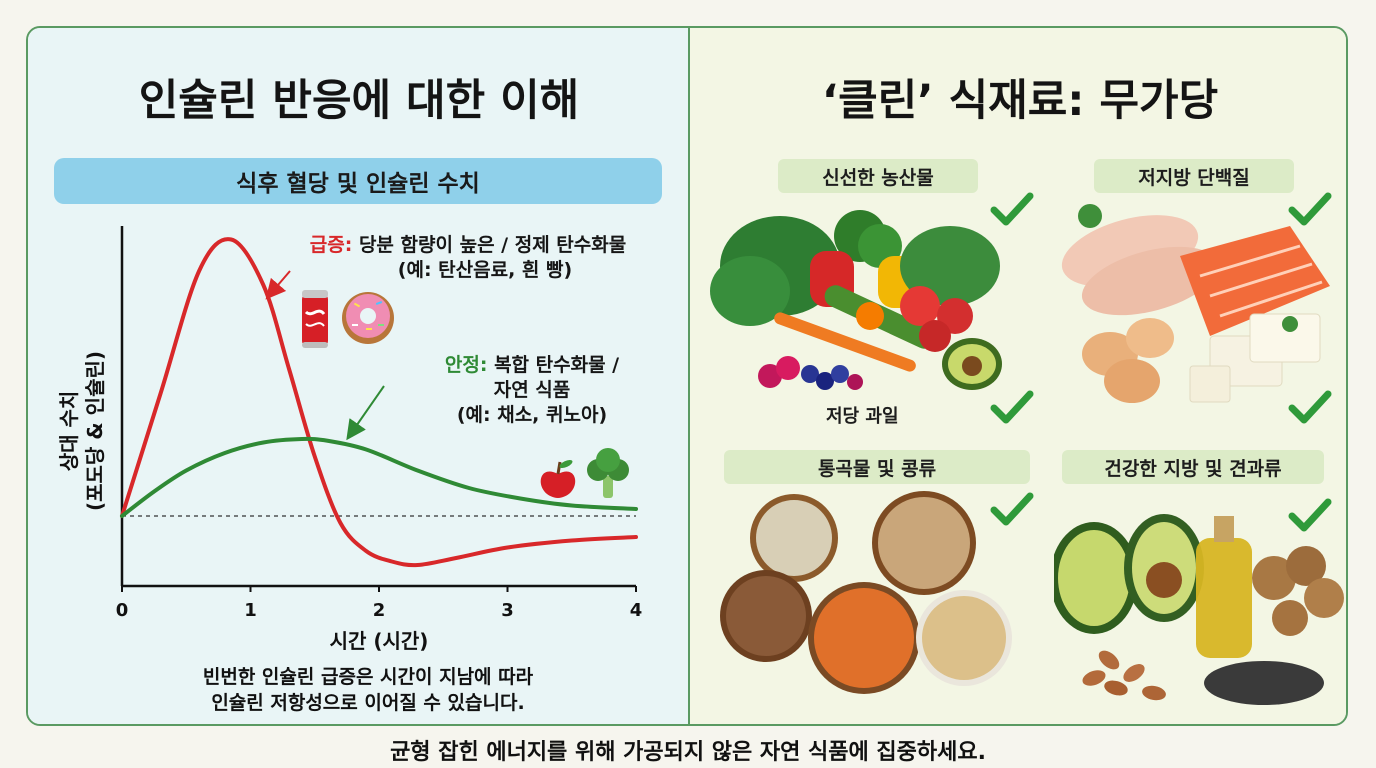 The image size is (1376, 768). What do you see at coordinates (1195, 303) in the screenshot?
I see `lean-protein-image` at bounding box center [1195, 303].